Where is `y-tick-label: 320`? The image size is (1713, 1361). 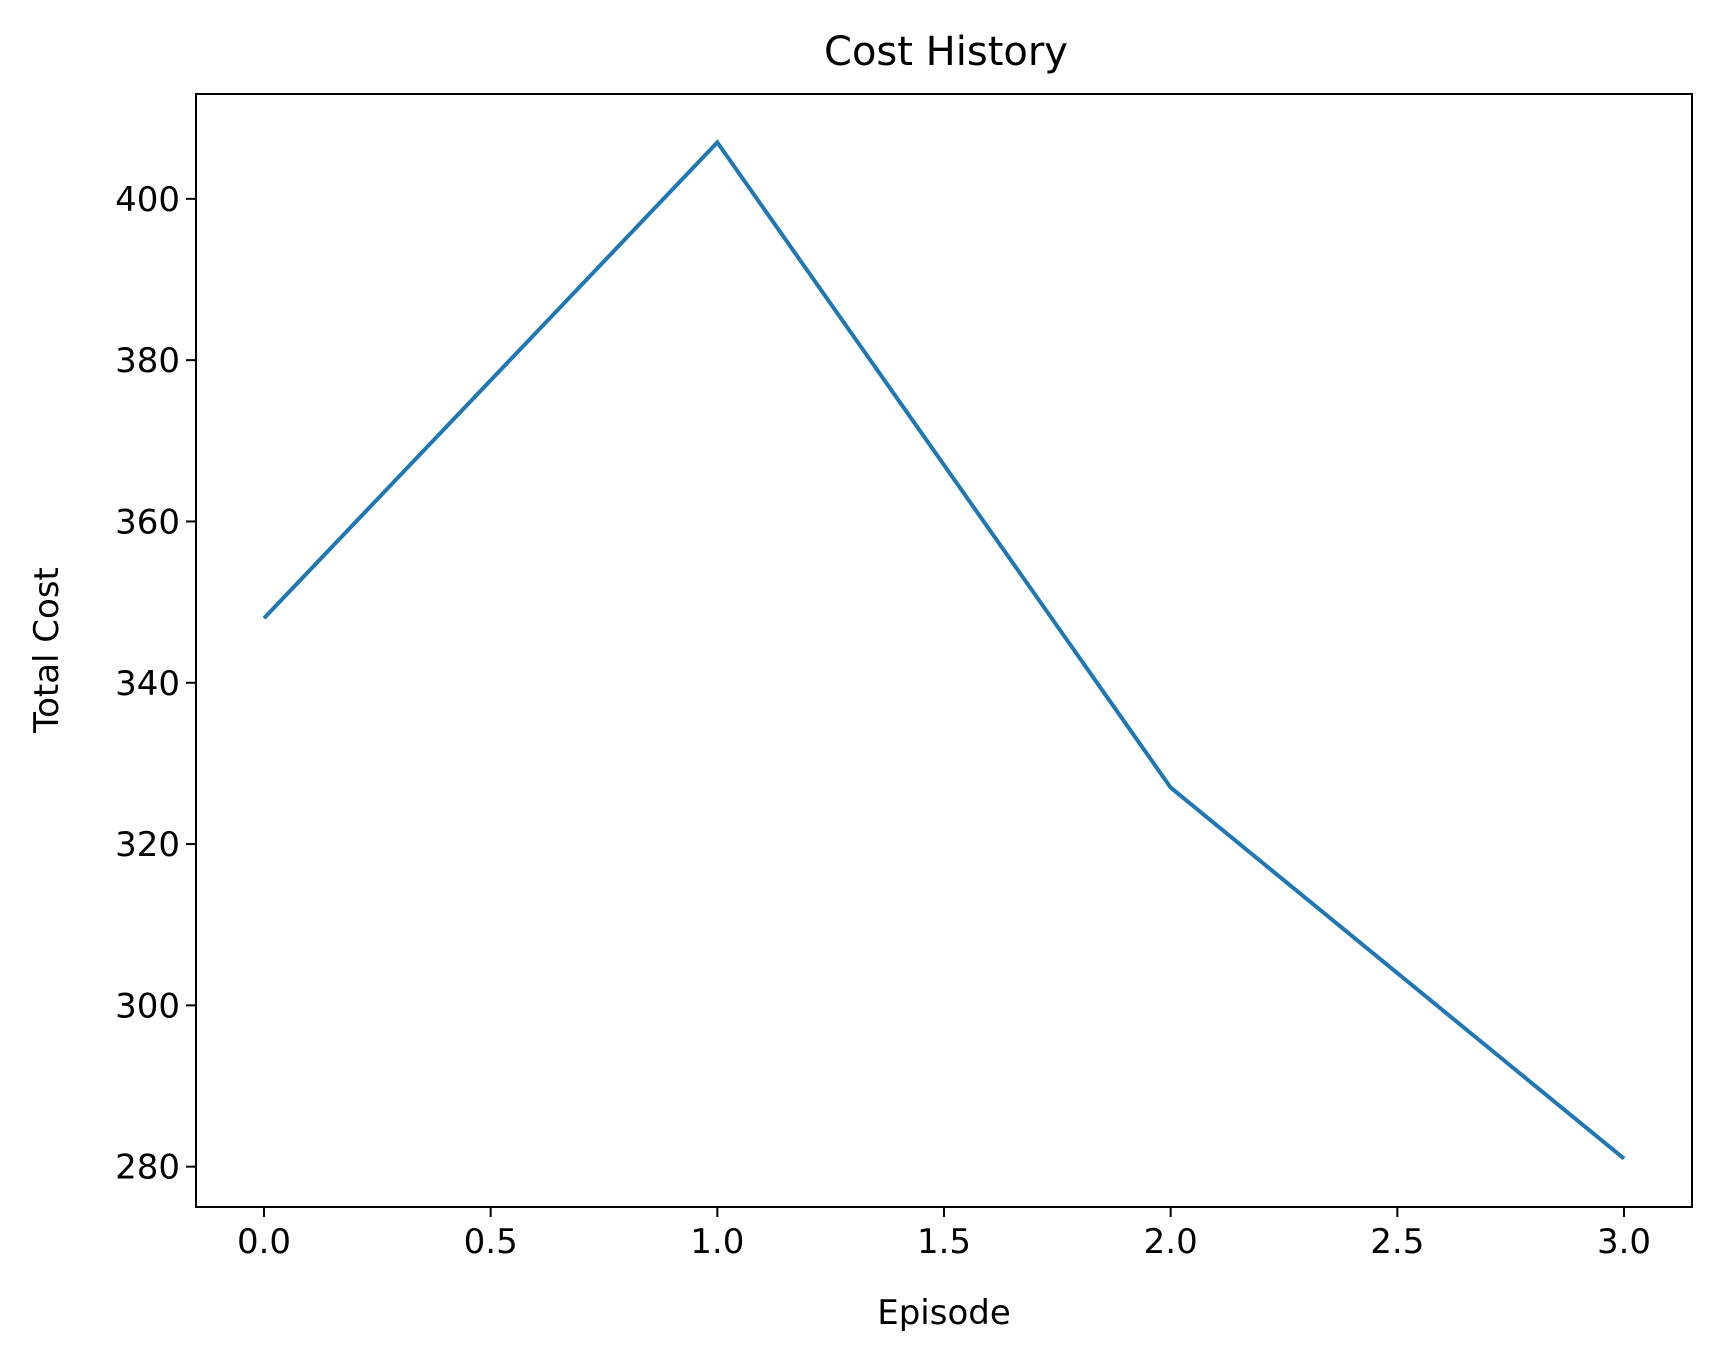
y-tick-label: 320 is located at coordinates (147, 845).